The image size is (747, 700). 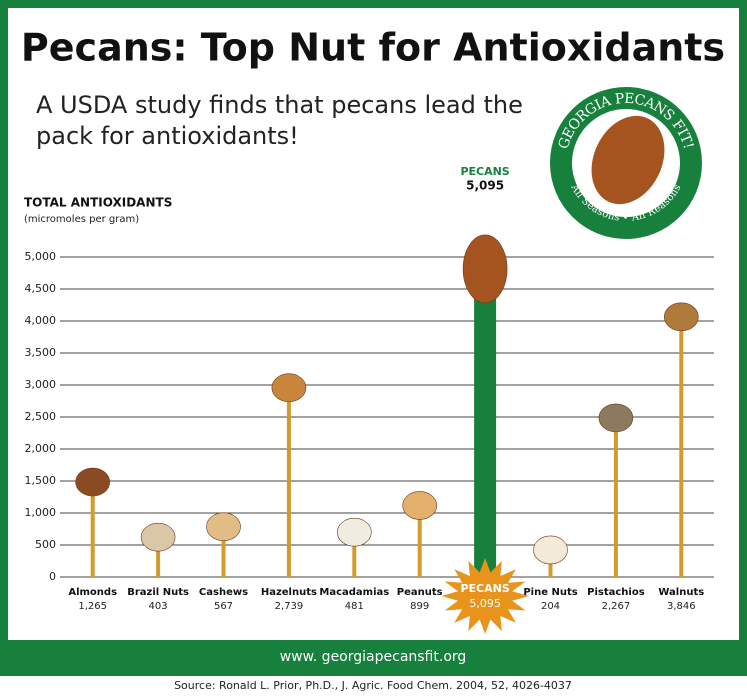 I want to click on website: www. georgiapecansfit.org, so click(x=373, y=657).